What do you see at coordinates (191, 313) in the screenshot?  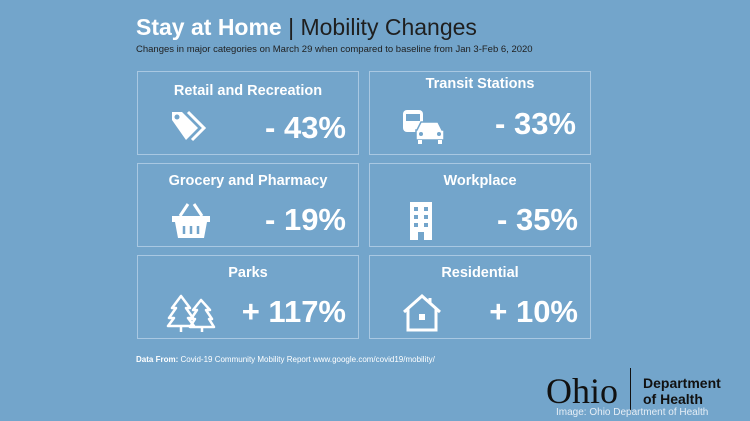 I see `trees-icon` at bounding box center [191, 313].